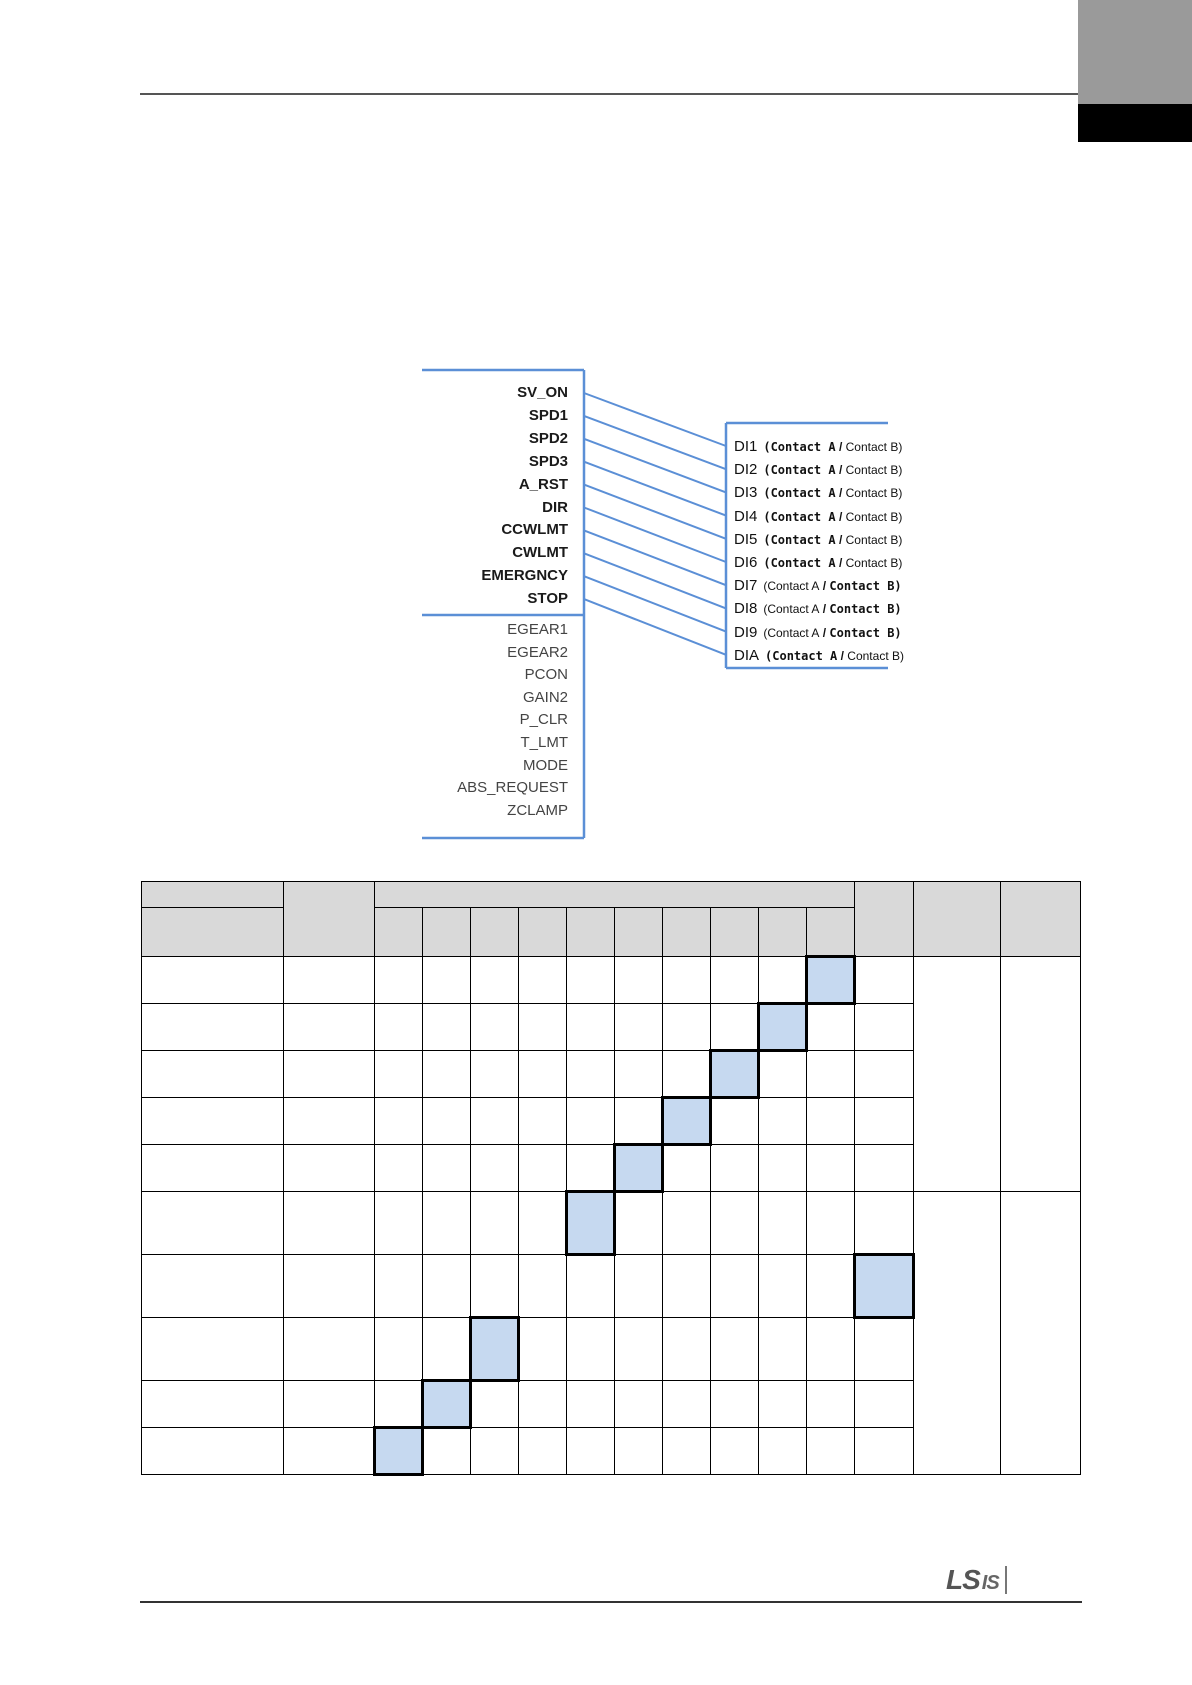  Describe the element at coordinates (818, 539) in the screenshot. I see `di-label-di5: DI5 (Contact A / Contact B)` at that location.